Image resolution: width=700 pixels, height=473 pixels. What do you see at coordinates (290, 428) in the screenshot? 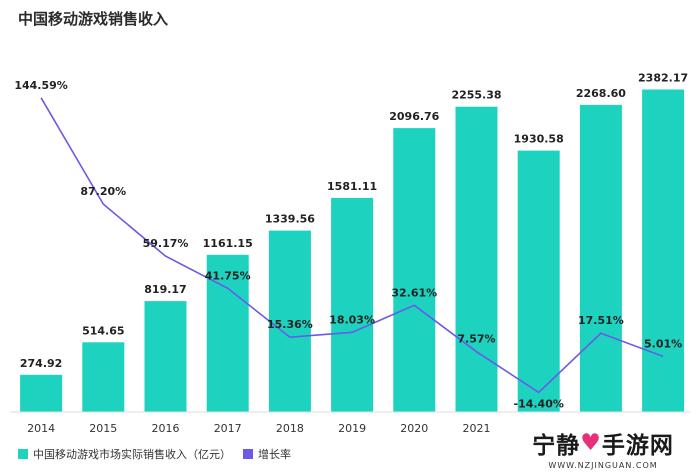
I see `x-tick-label: 2018` at bounding box center [290, 428].